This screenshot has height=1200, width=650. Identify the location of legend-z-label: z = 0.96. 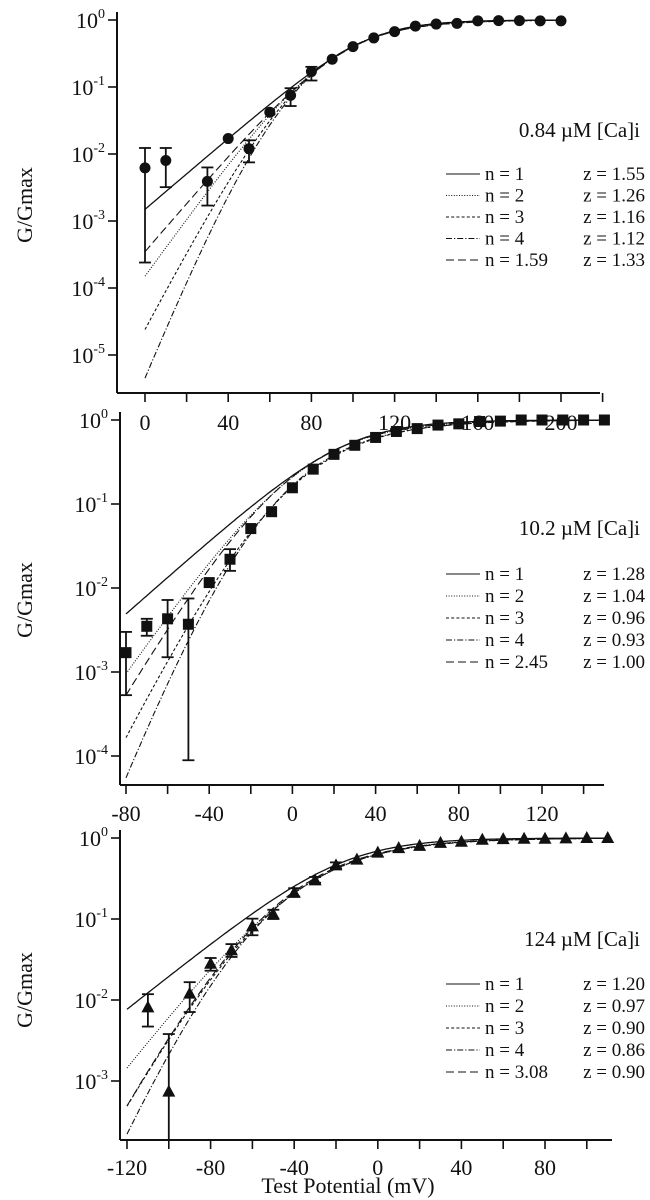
(614, 618).